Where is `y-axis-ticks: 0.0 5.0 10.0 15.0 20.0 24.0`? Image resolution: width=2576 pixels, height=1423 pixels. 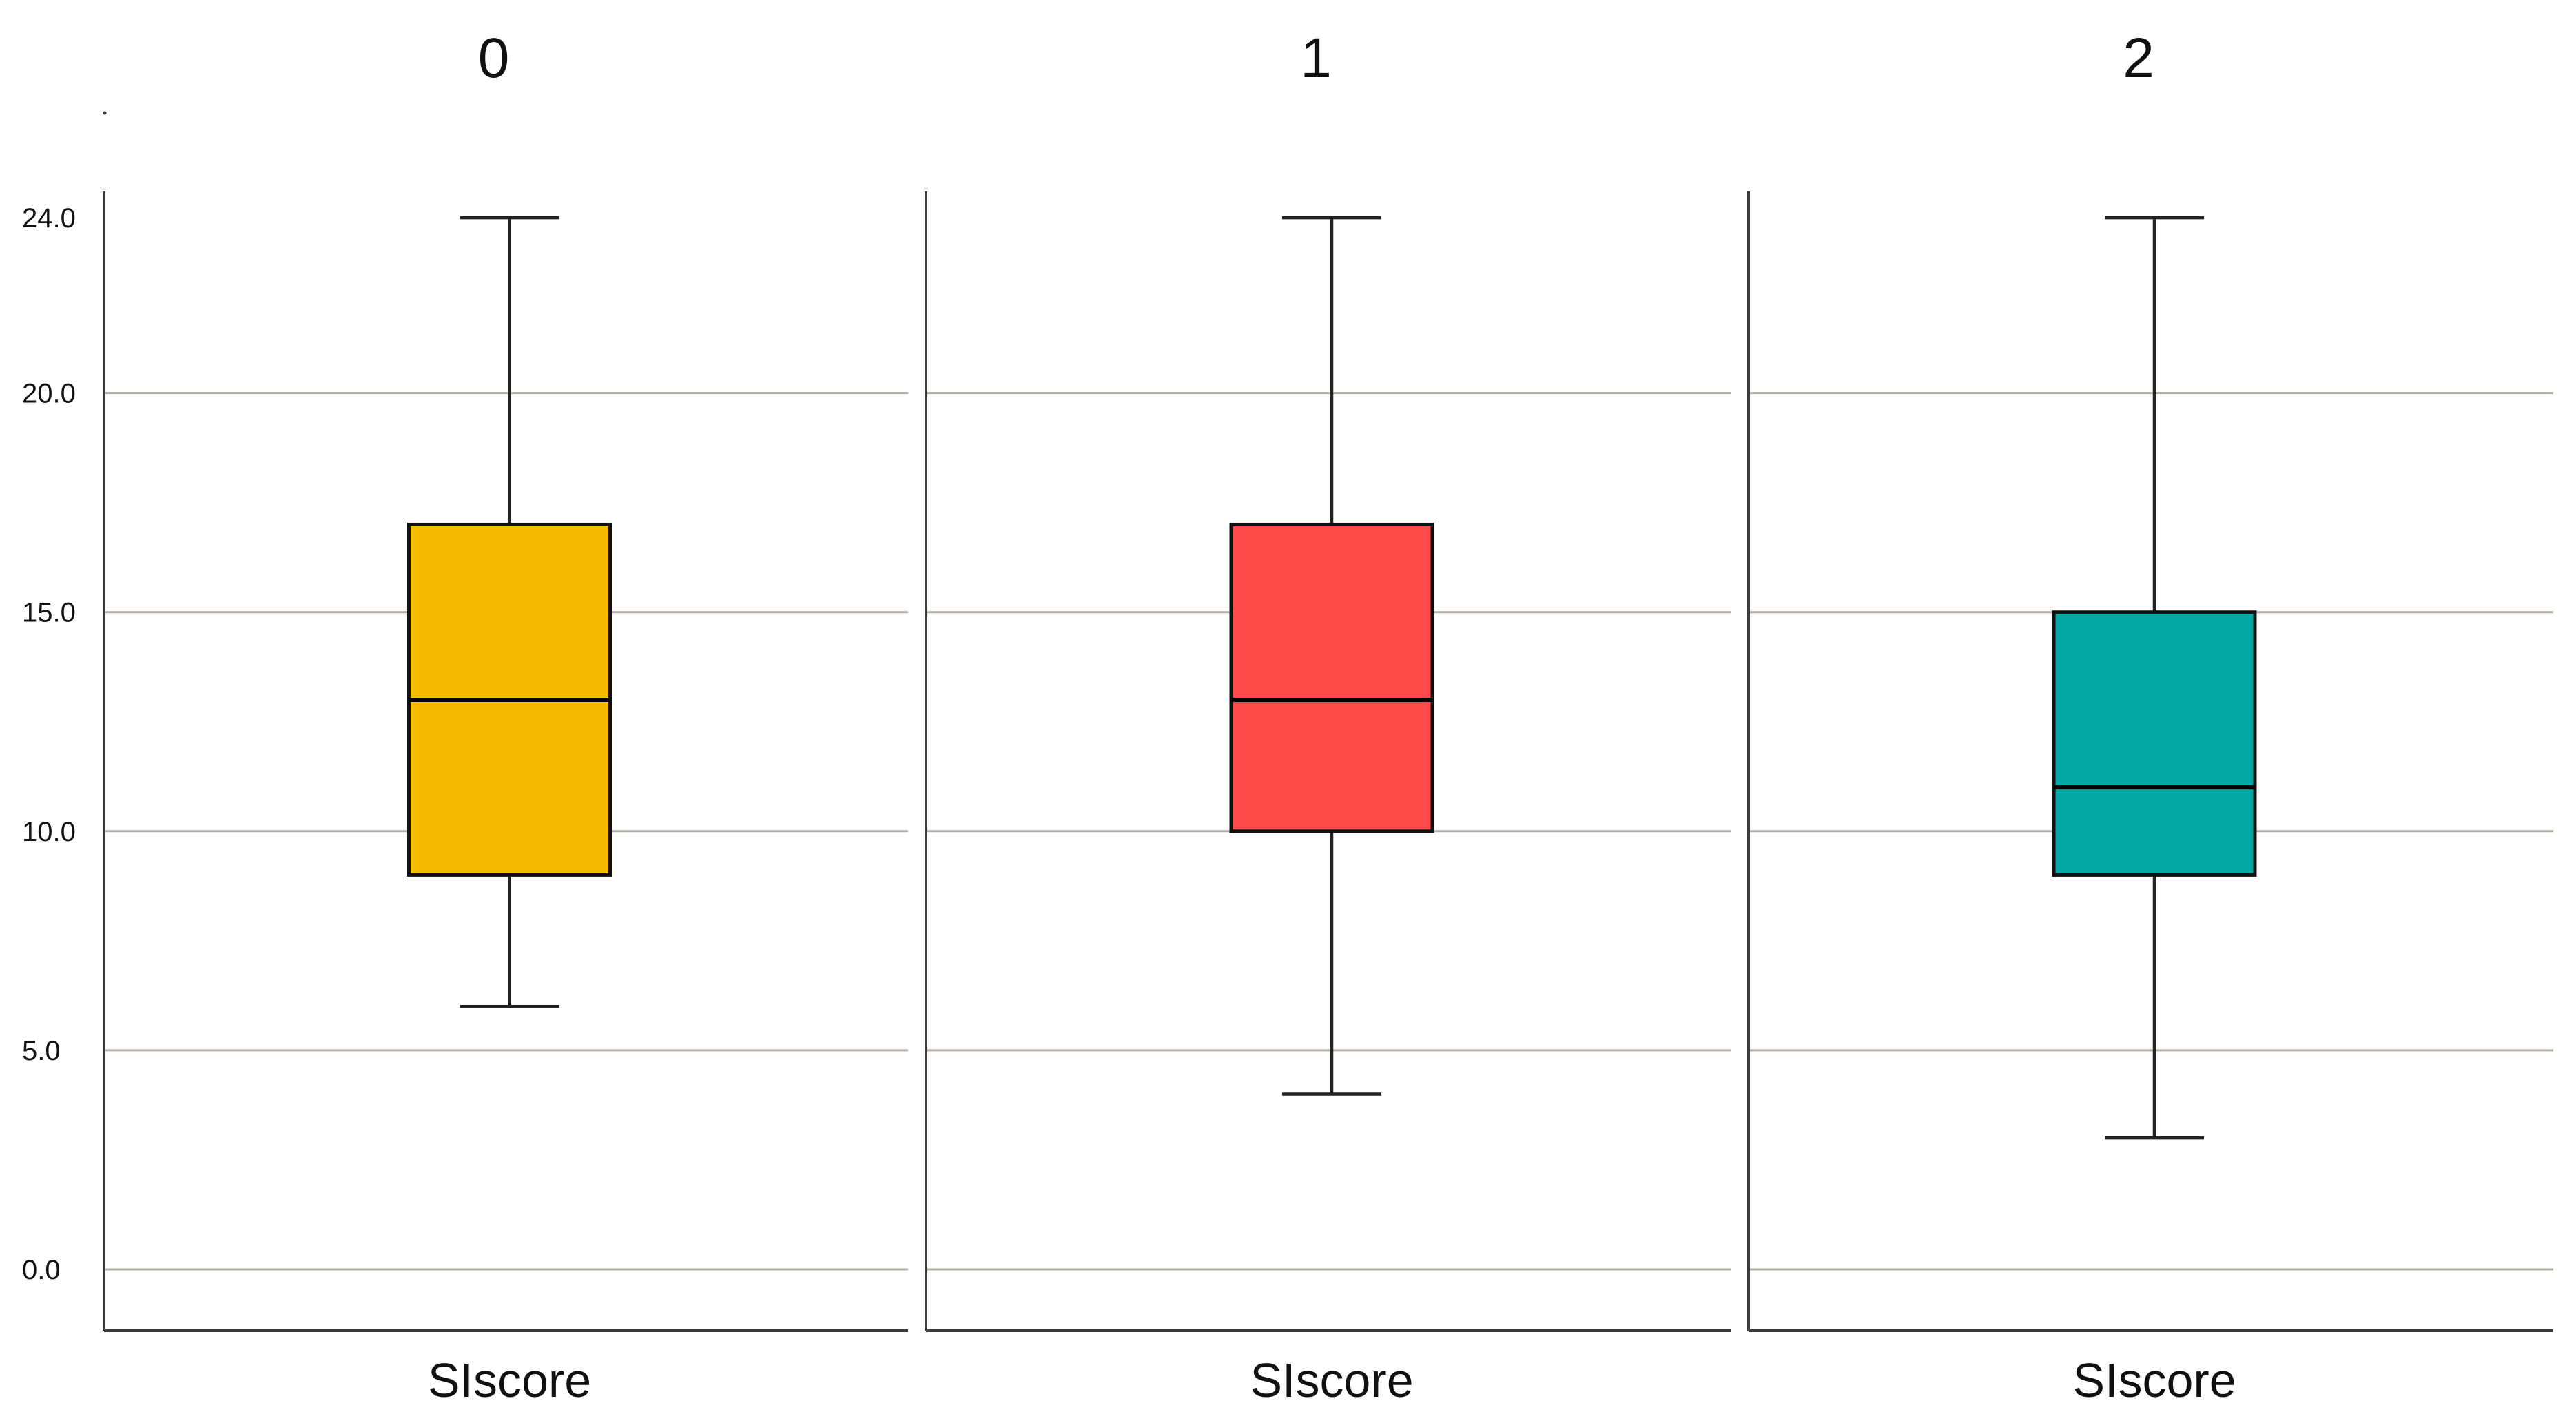 y-axis-ticks: 0.0 5.0 10.0 15.0 20.0 24.0 is located at coordinates (64, 698).